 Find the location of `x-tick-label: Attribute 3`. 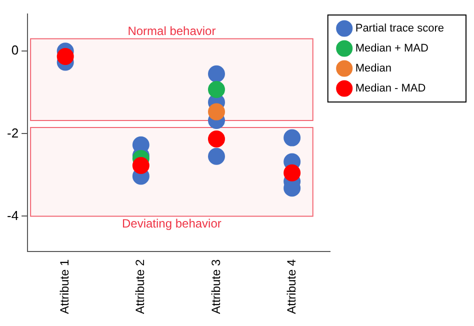

x-tick-label: Attribute 3 is located at coordinates (215, 286).